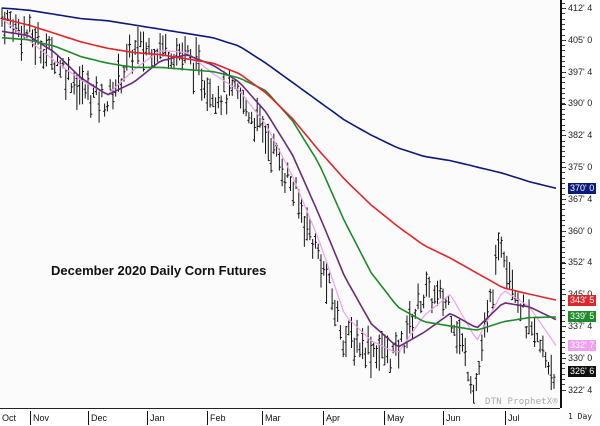  I want to click on x-month-label: Mar, so click(271, 418).